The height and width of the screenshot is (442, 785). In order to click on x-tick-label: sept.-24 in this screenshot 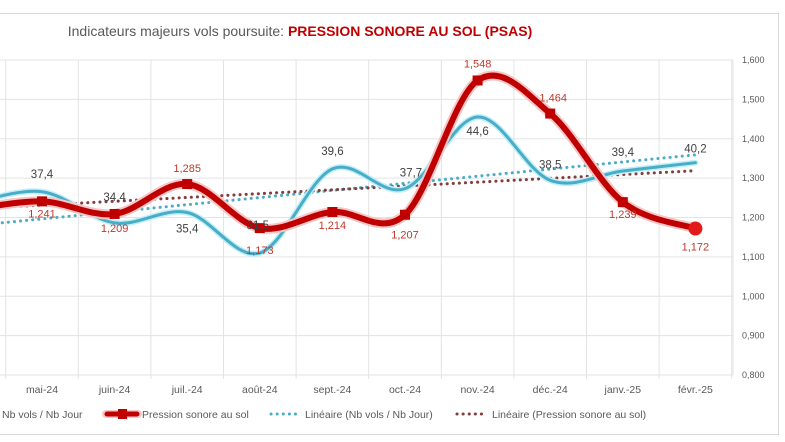, I will do `click(332, 390)`.